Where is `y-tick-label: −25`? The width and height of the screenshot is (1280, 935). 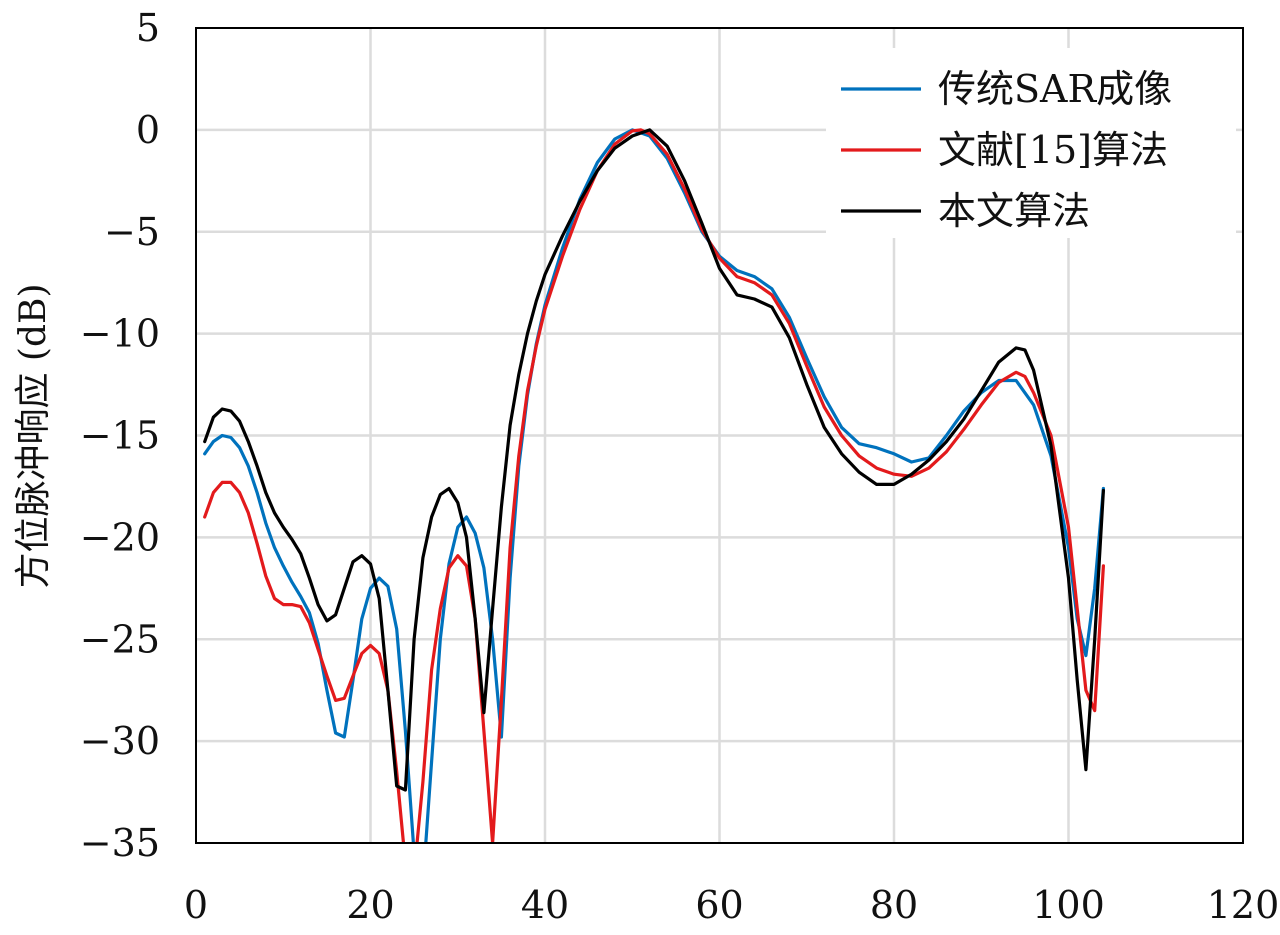 y-tick-label: −25 is located at coordinates (120, 639).